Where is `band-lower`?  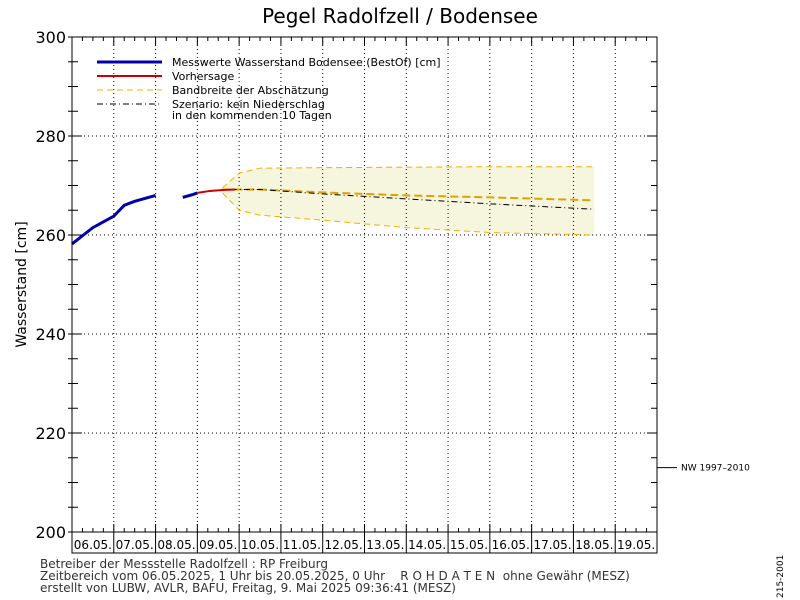
band-lower is located at coordinates (408, 214).